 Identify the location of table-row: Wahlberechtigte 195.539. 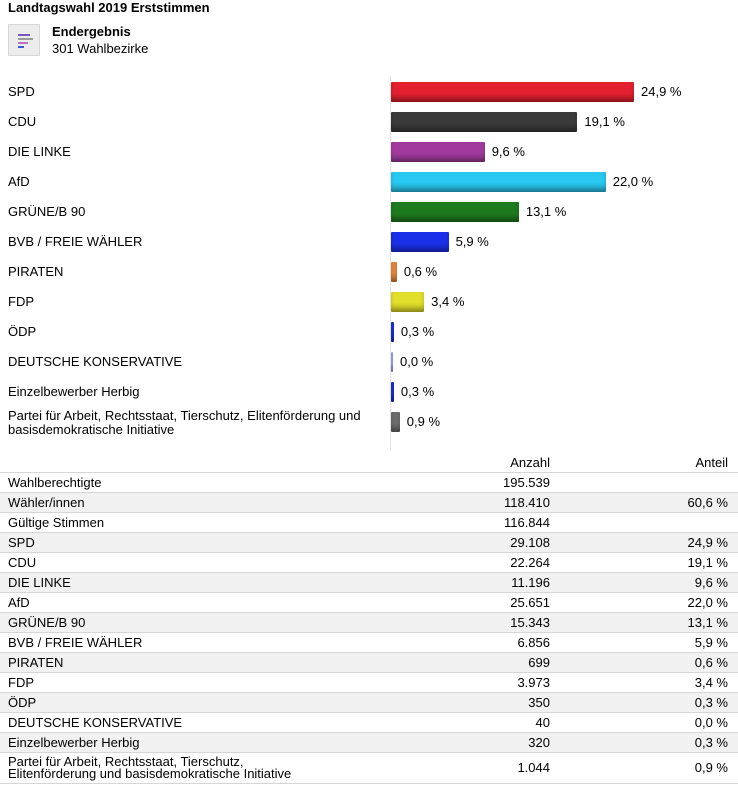
(369, 482).